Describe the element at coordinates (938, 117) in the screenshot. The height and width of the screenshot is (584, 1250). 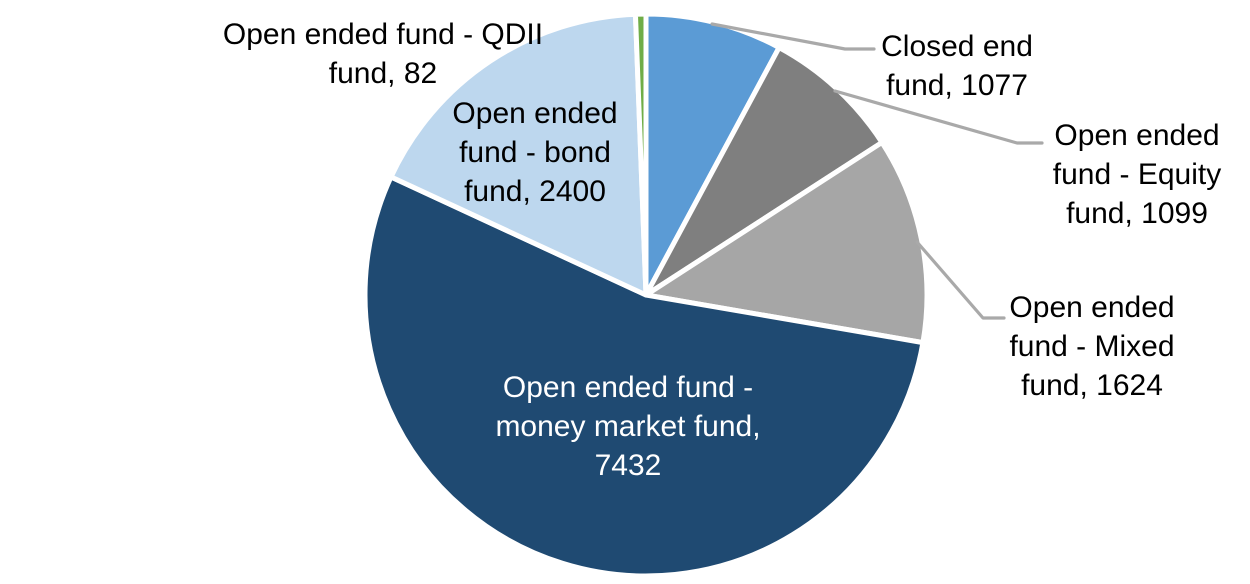
I see `leader-line-open-ended-fund-equity-fund` at that location.